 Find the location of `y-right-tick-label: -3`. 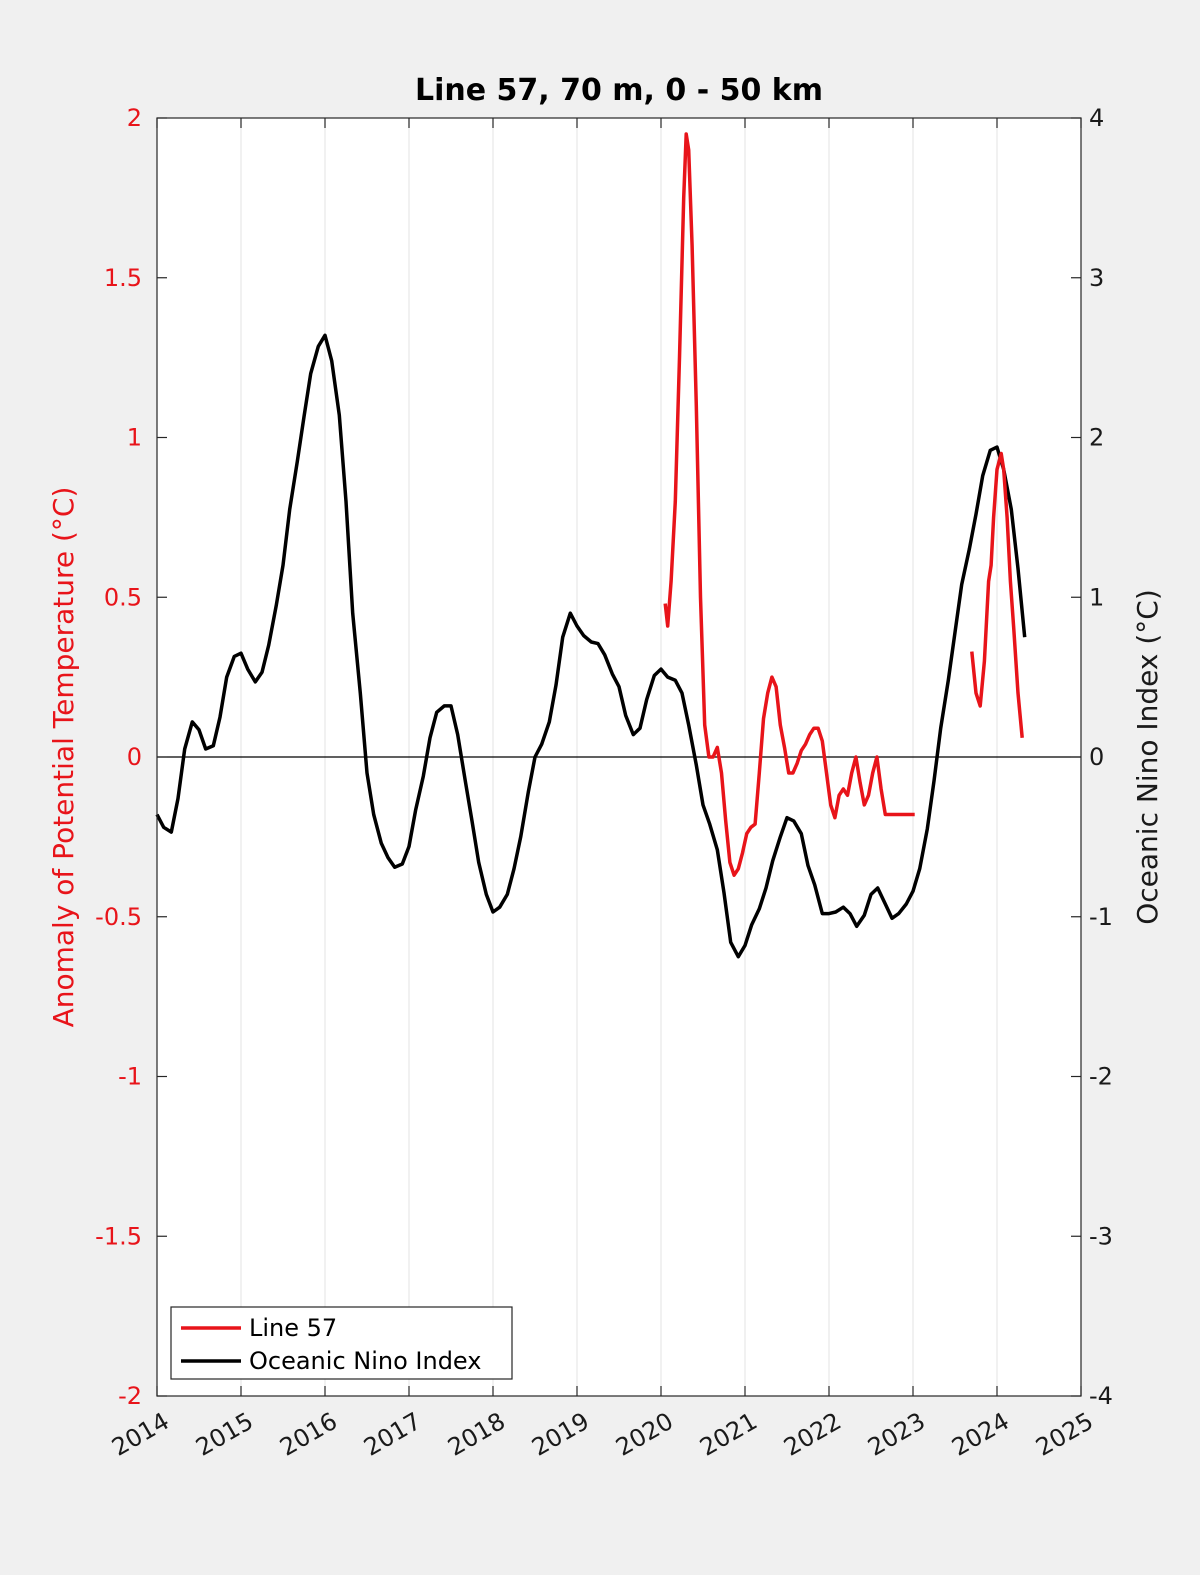

y-right-tick-label: -3 is located at coordinates (1101, 1236).